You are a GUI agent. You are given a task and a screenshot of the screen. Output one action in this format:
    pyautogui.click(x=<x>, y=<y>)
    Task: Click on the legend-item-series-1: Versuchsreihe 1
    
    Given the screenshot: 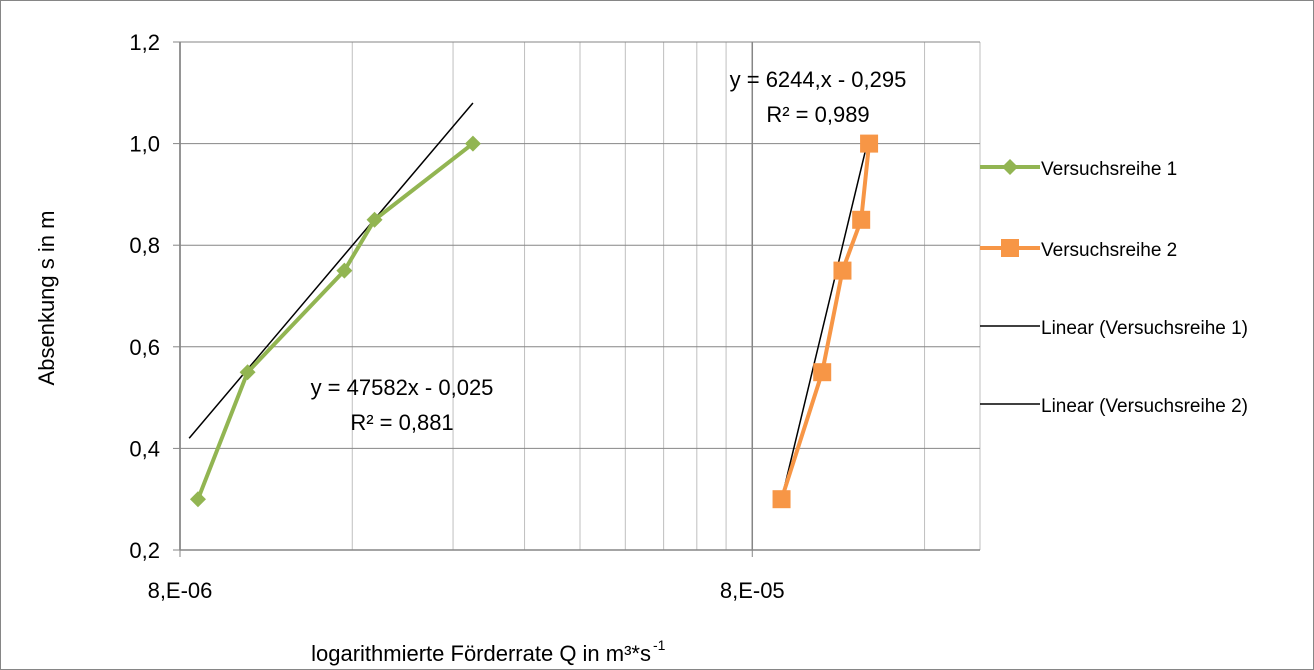 What is the action you would take?
    pyautogui.click(x=1078, y=169)
    